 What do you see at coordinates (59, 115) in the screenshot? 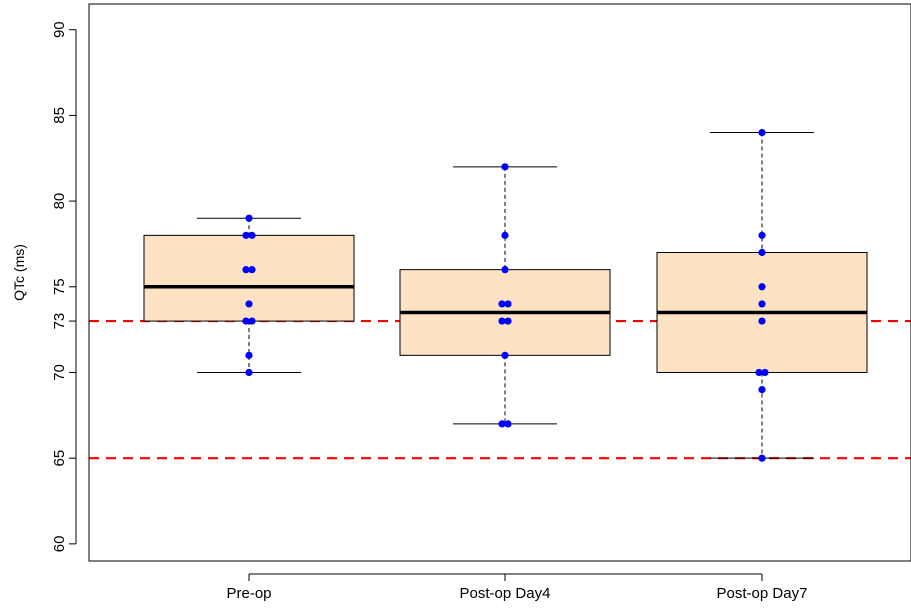
I see `y-tick-label: 85` at bounding box center [59, 115].